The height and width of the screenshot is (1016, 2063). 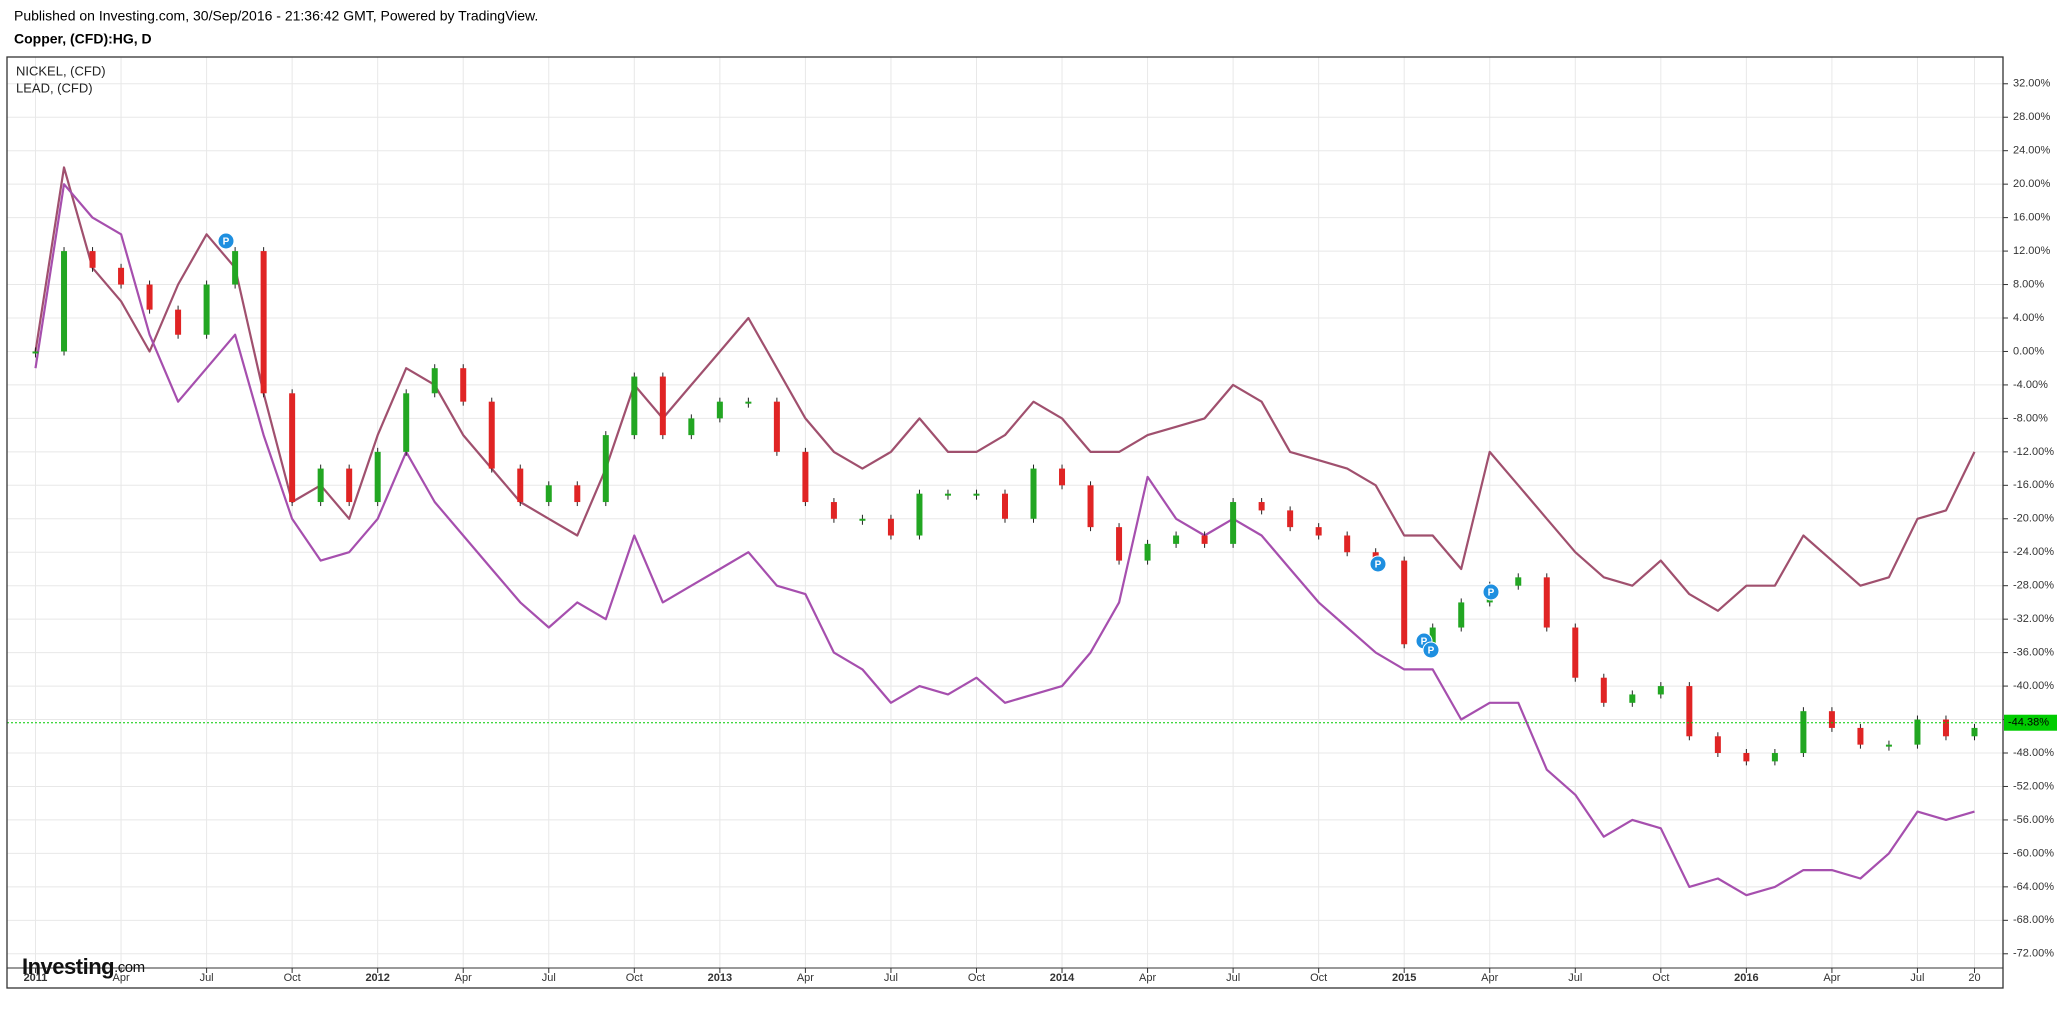 I want to click on x-tick-label: 2016, so click(x=1746, y=978).